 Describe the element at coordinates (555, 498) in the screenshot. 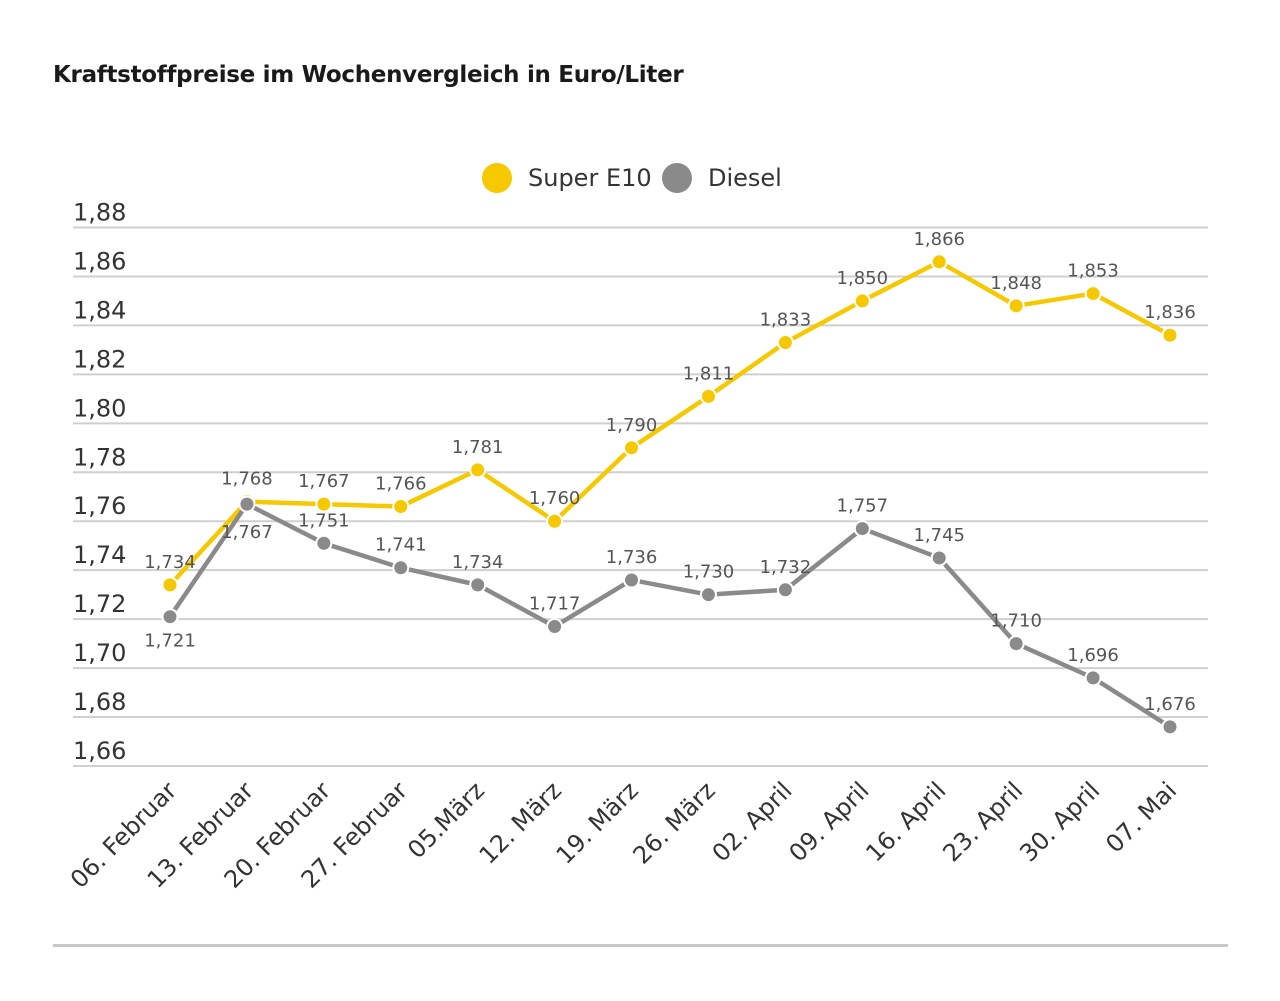

I see `data-label-super-e10: 1,760` at that location.